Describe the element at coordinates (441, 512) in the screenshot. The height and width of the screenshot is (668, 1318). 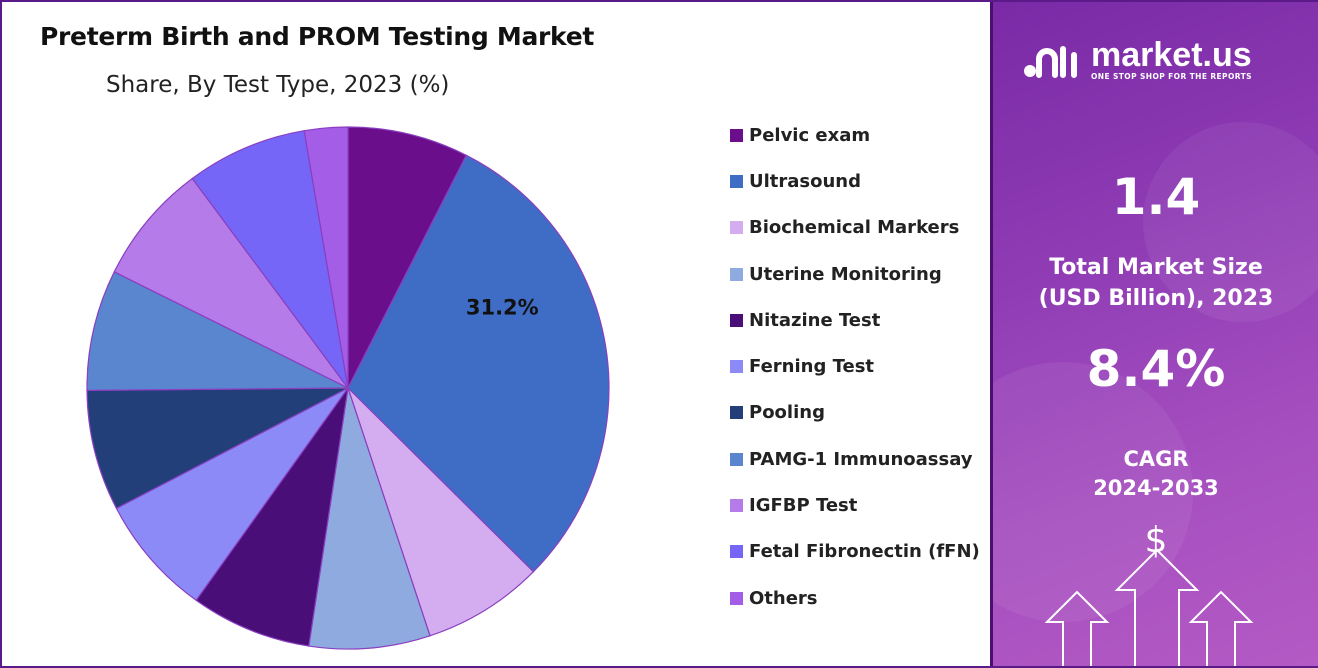
I see `pie-slice-biochemical-markers` at that location.